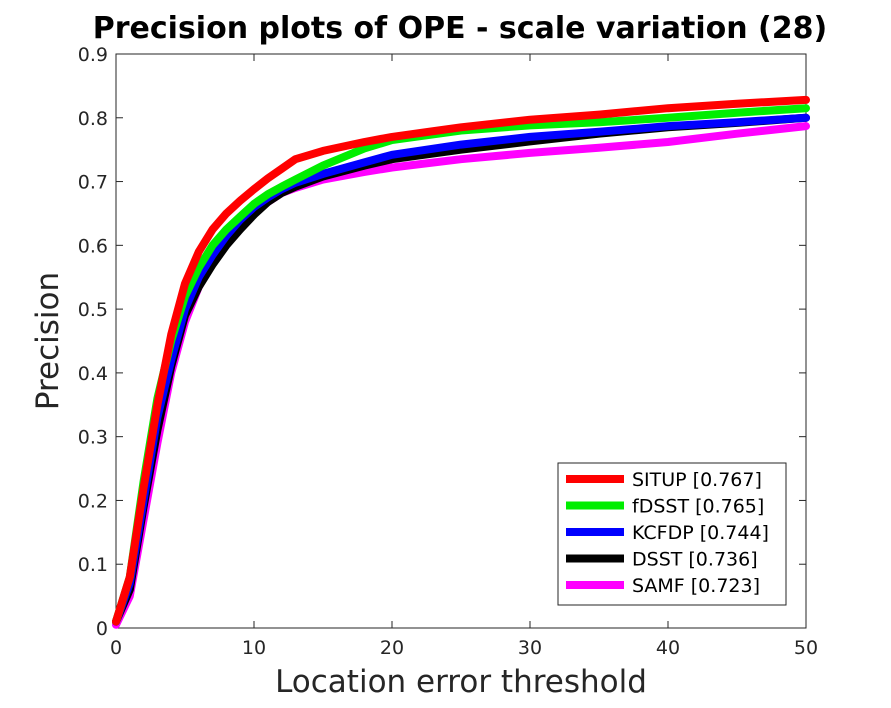 Image resolution: width=891 pixels, height=708 pixels. What do you see at coordinates (93, 310) in the screenshot?
I see `y-tick-label: 0.5` at bounding box center [93, 310].